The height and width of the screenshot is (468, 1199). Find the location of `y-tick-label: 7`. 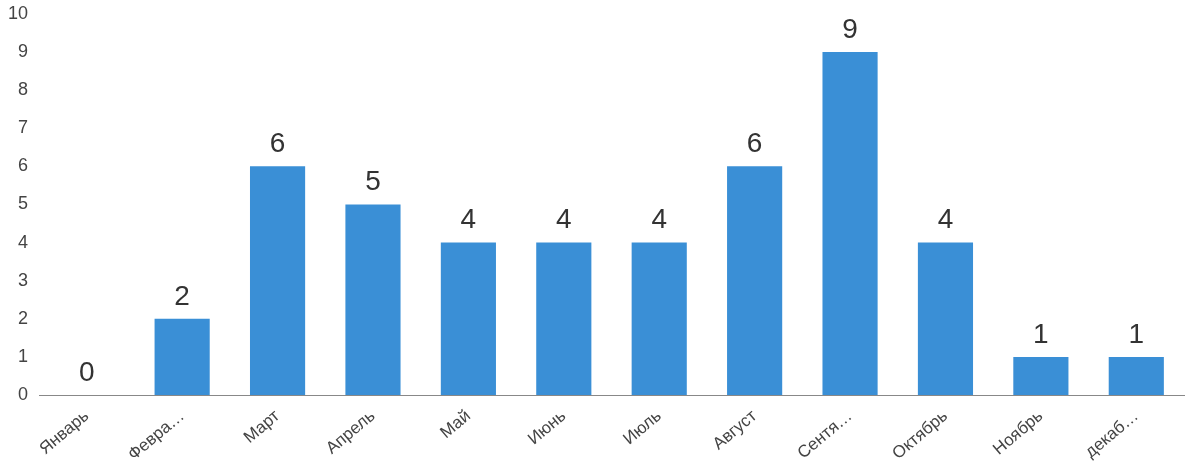

y-tick-label: 7 is located at coordinates (23, 127).